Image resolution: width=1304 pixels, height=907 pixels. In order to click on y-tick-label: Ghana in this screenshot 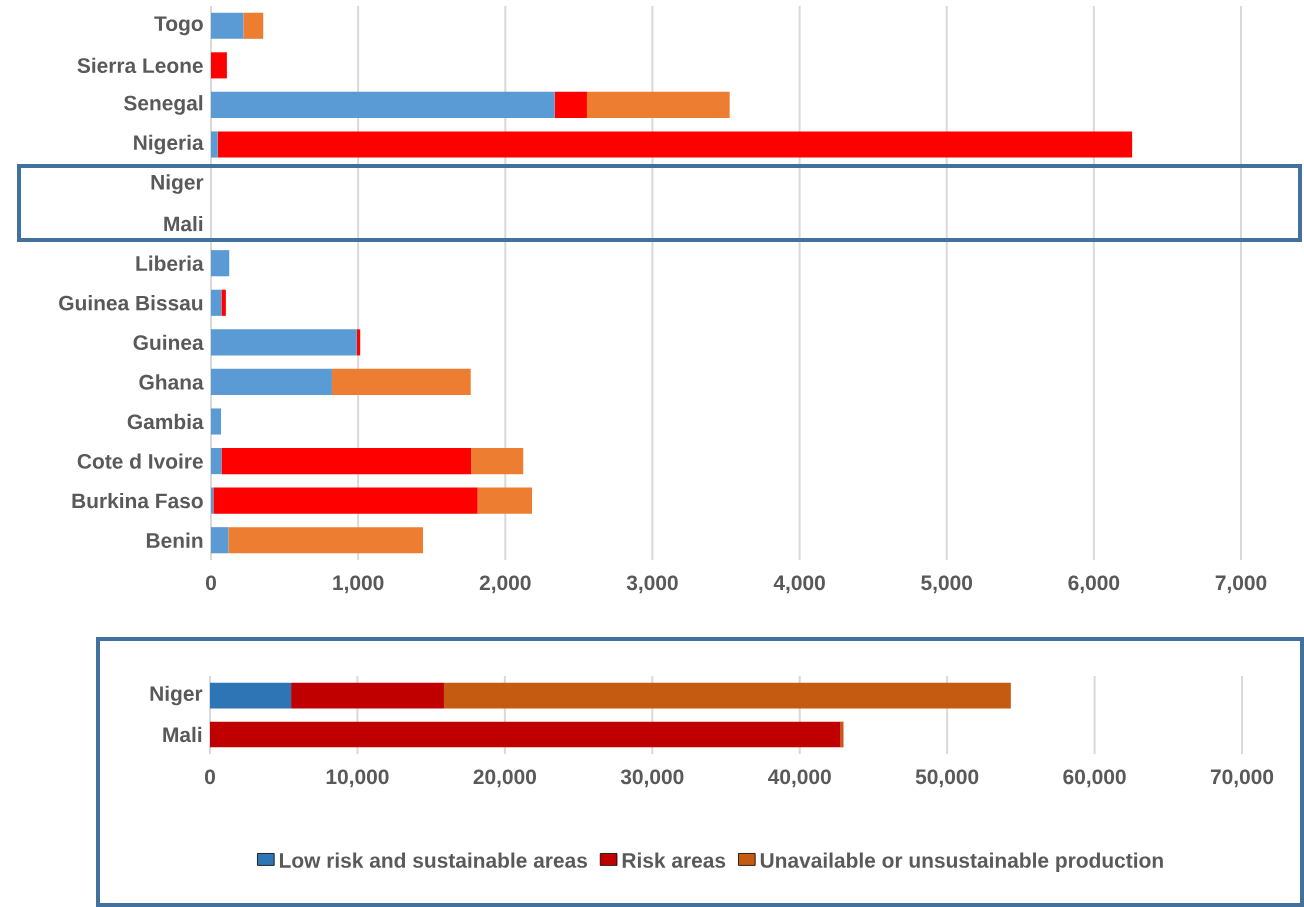, I will do `click(171, 382)`.